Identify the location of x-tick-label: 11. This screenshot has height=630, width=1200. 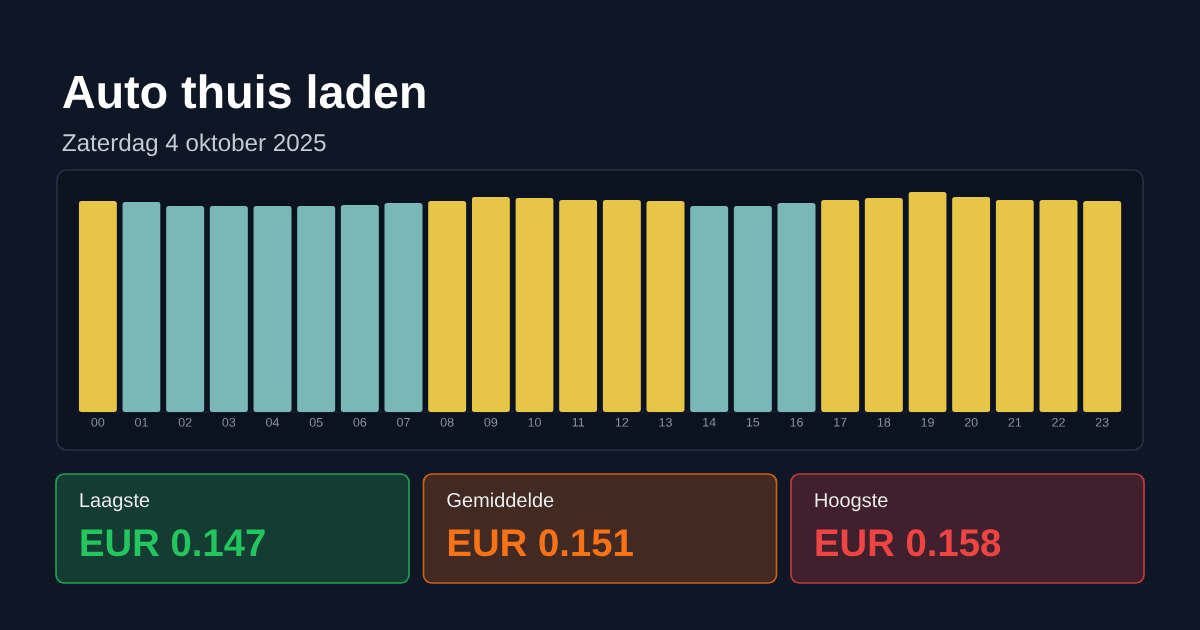
(578, 422).